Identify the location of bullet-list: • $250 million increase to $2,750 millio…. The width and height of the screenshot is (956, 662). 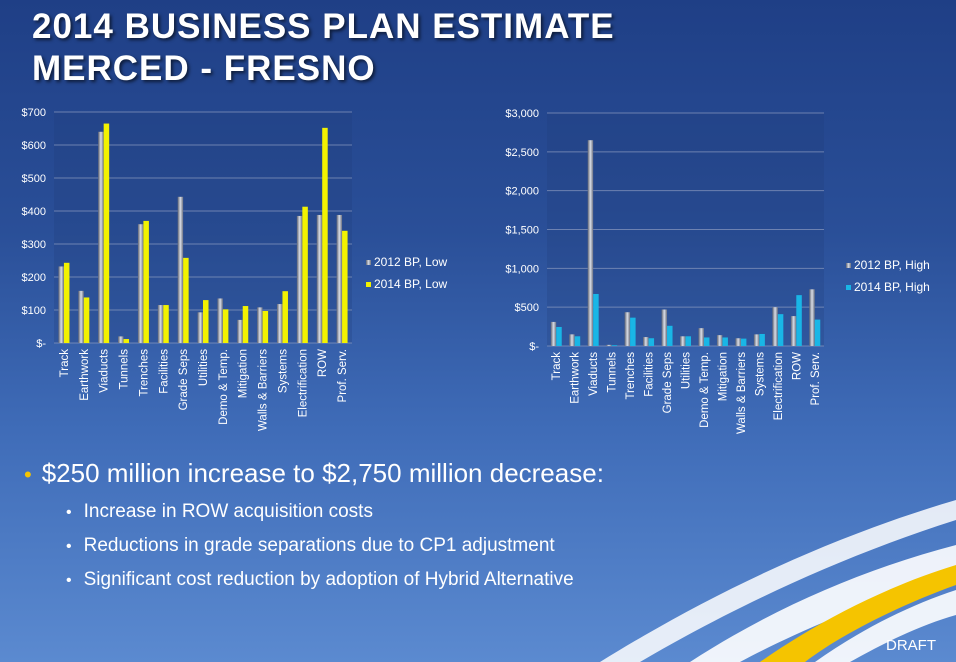
(314, 524).